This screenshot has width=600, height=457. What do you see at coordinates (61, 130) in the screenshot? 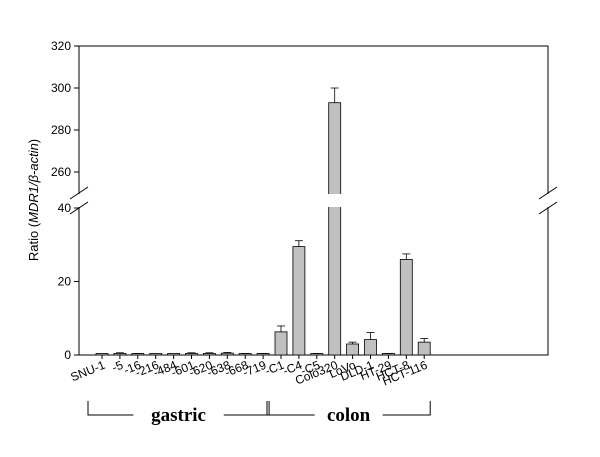
I see `y-tick-label: 280` at bounding box center [61, 130].